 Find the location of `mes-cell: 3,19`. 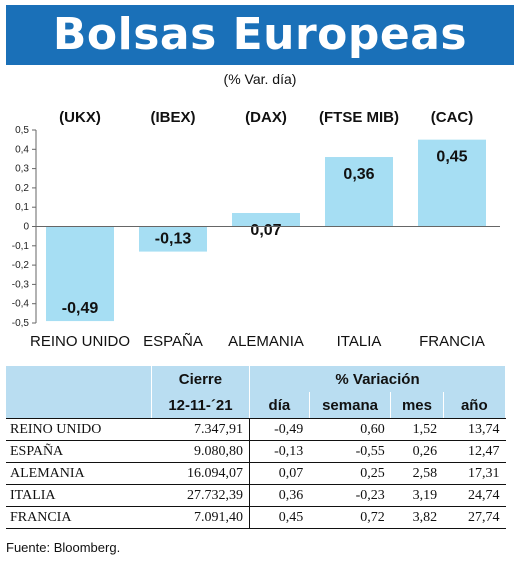

mes-cell: 3,19 is located at coordinates (417, 495).